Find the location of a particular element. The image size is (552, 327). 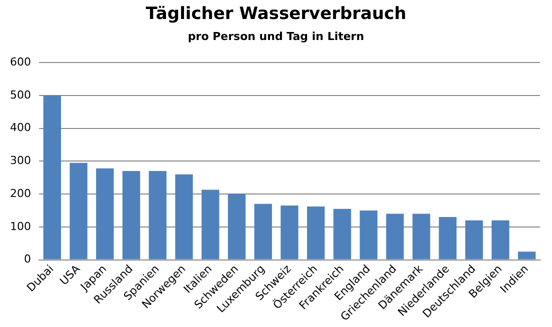

y-tick-label: 300 is located at coordinates (20, 161).